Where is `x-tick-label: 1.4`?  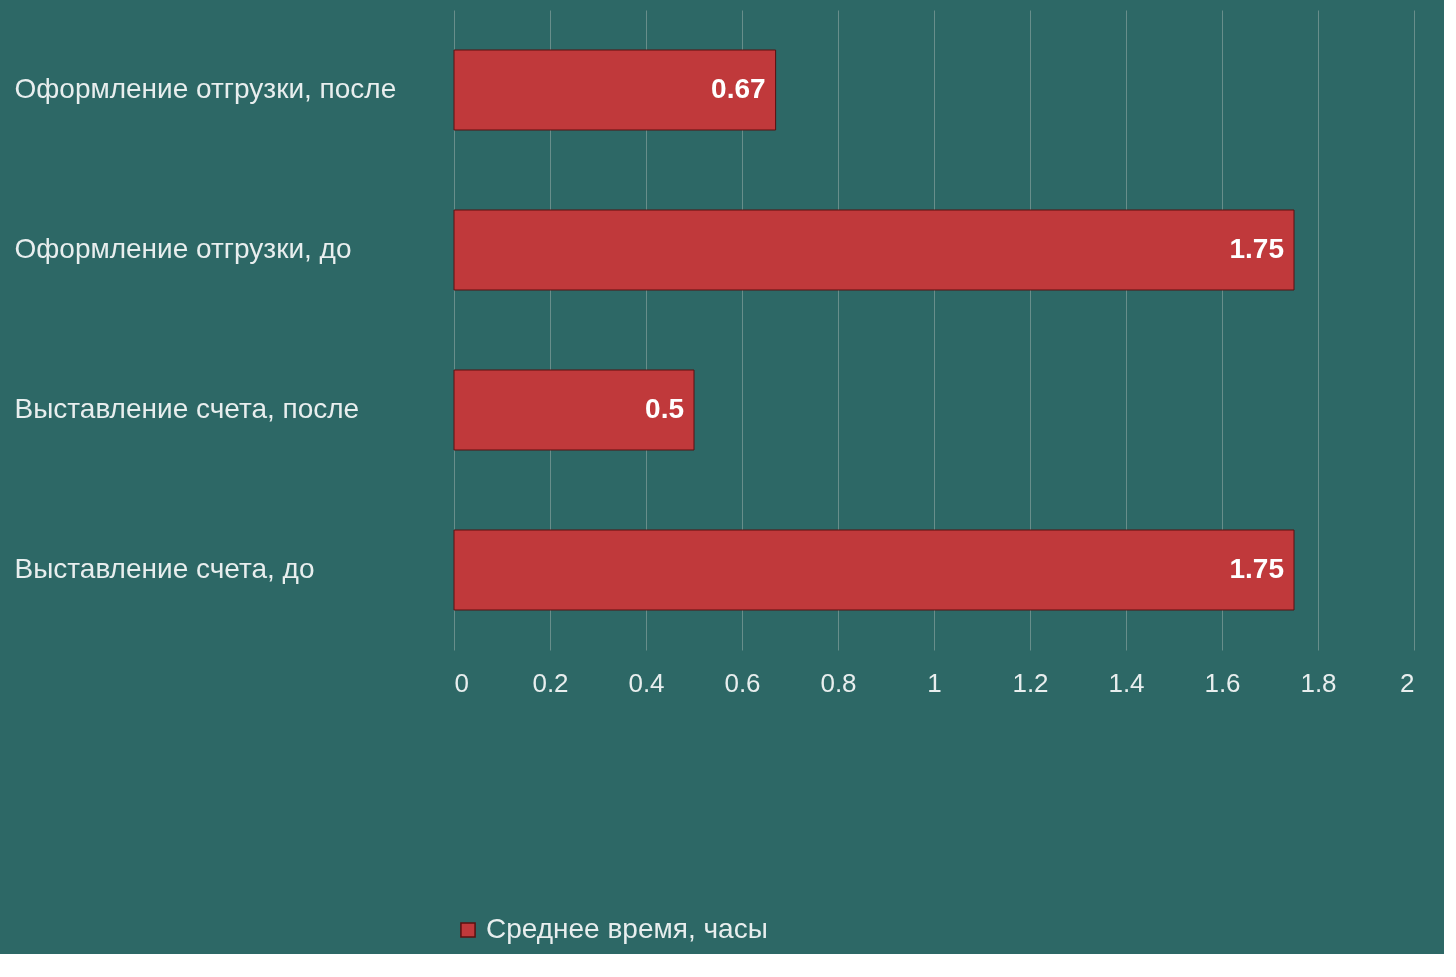
x-tick-label: 1.4 is located at coordinates (1126, 682).